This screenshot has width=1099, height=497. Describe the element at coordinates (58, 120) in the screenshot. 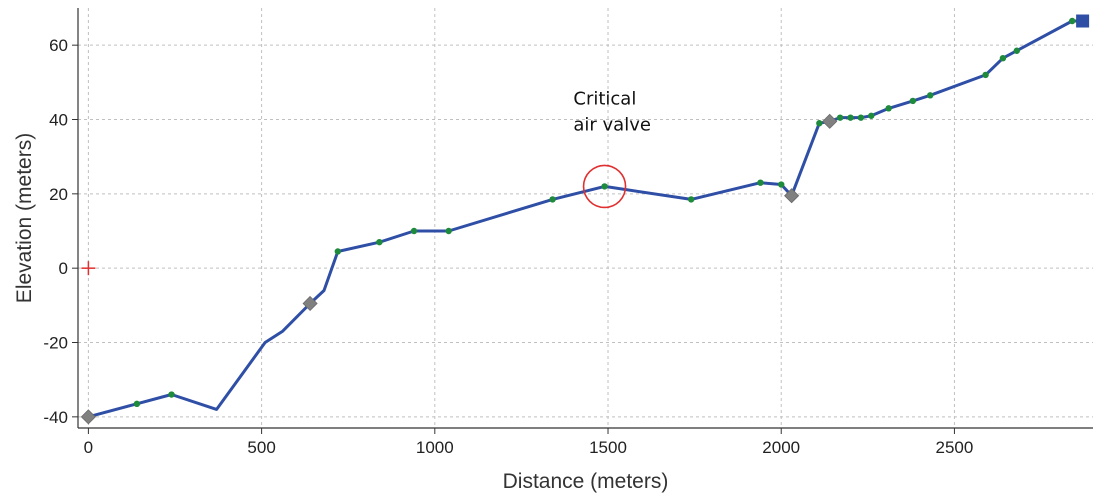

I see `y-tick-label: 40` at that location.